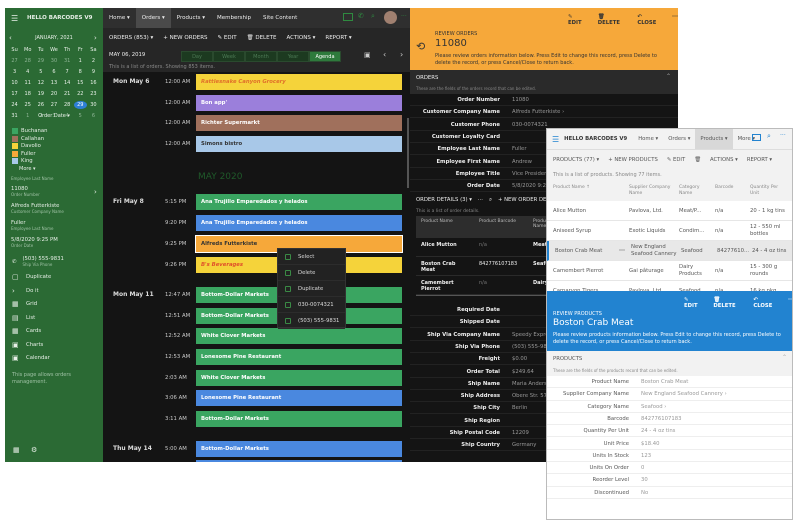 The width and height of the screenshot is (799, 527). Describe the element at coordinates (93, 116) in the screenshot. I see `calendar-day: 6` at that location.